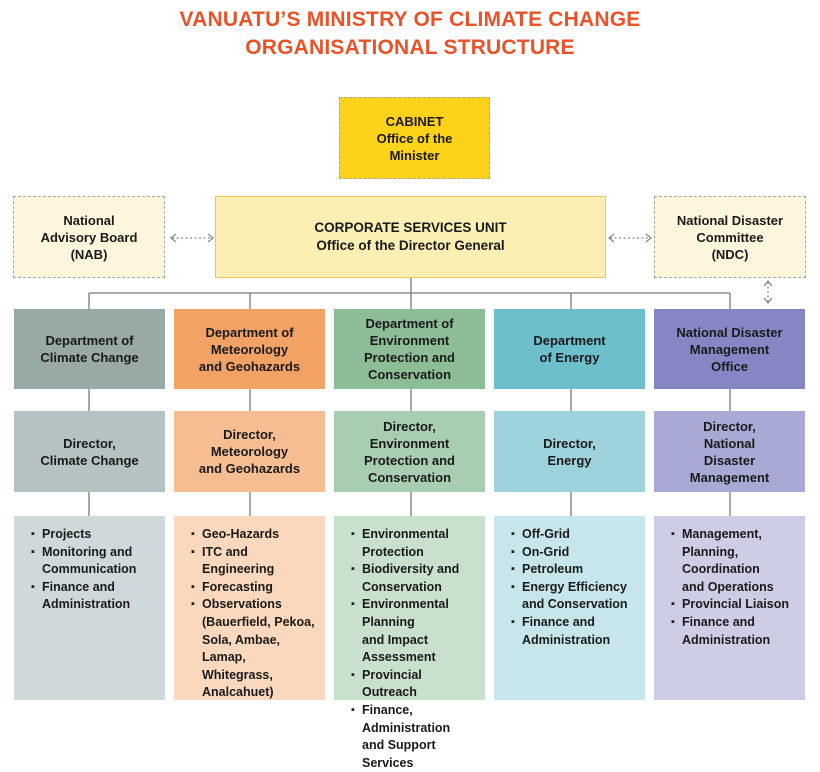 The width and height of the screenshot is (820, 772). What do you see at coordinates (546, 534) in the screenshot?
I see `function-item-line: Off-Grid` at bounding box center [546, 534].